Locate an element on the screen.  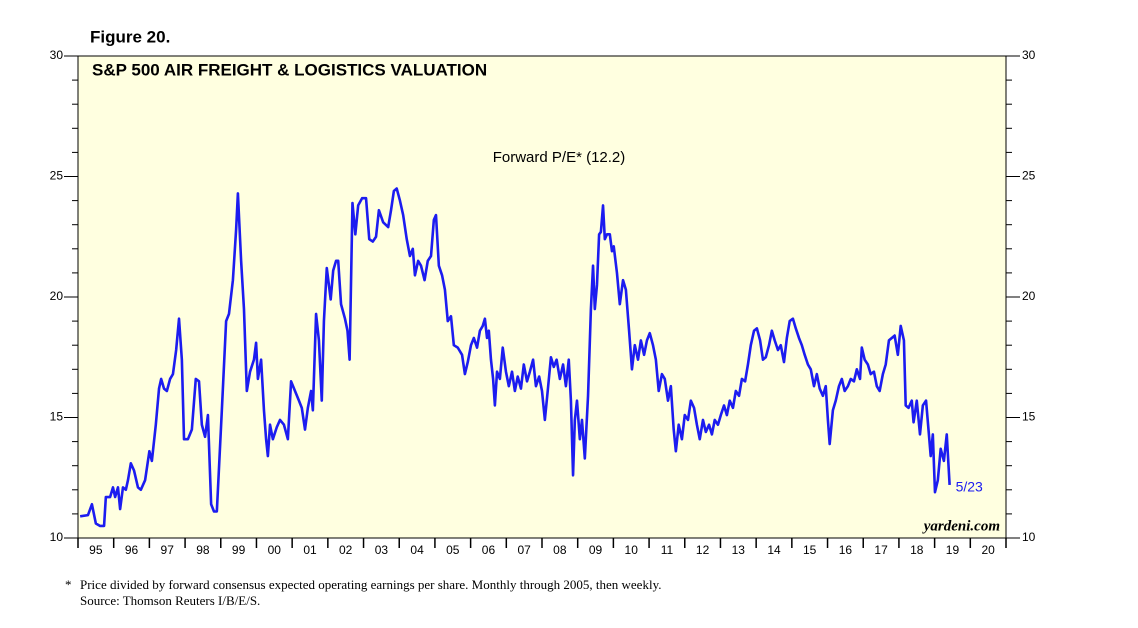
y-tick-label: 15 is located at coordinates (57, 417).